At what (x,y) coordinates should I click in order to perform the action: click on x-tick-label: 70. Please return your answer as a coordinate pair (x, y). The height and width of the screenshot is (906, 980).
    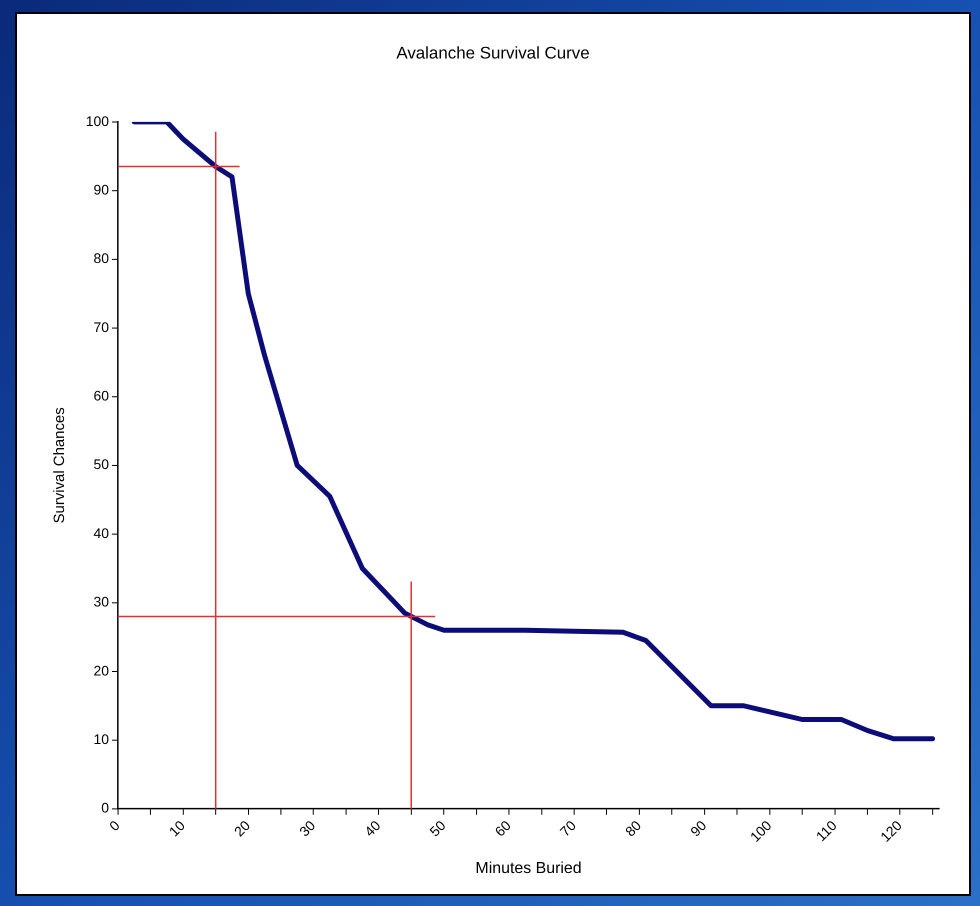
    Looking at the image, I should click on (568, 828).